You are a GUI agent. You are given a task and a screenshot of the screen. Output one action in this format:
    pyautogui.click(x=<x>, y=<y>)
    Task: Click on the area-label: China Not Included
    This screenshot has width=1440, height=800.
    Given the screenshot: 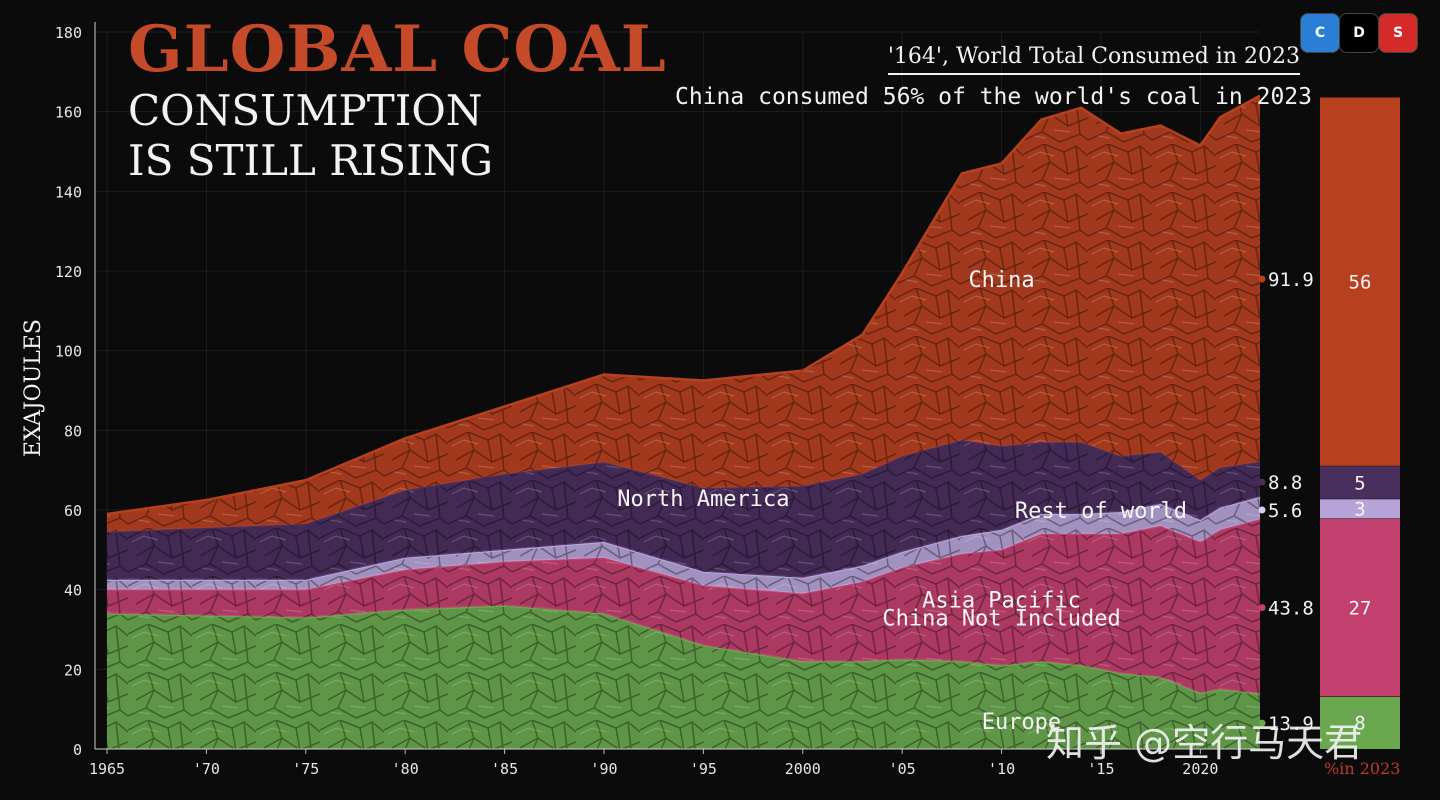 What is the action you would take?
    pyautogui.click(x=1001, y=619)
    